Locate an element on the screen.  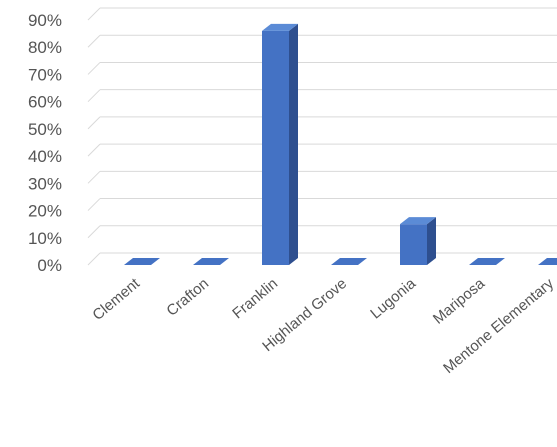
y-tick-label: 10% is located at coordinates (45, 238).